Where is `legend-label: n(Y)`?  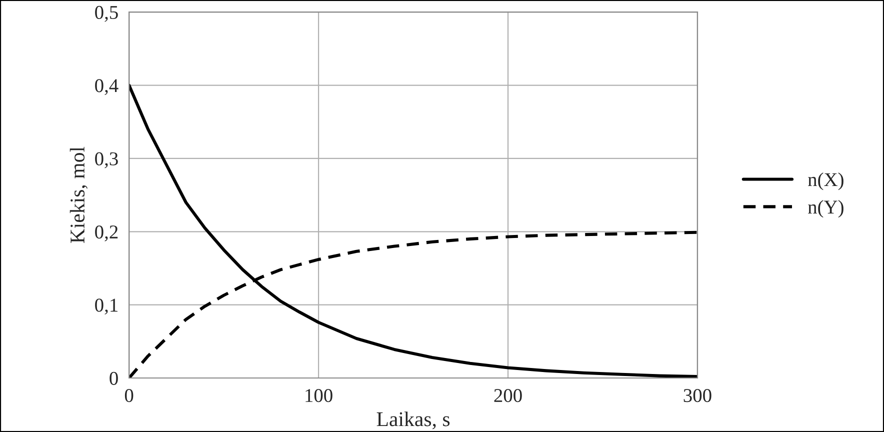 legend-label: n(Y) is located at coordinates (826, 209).